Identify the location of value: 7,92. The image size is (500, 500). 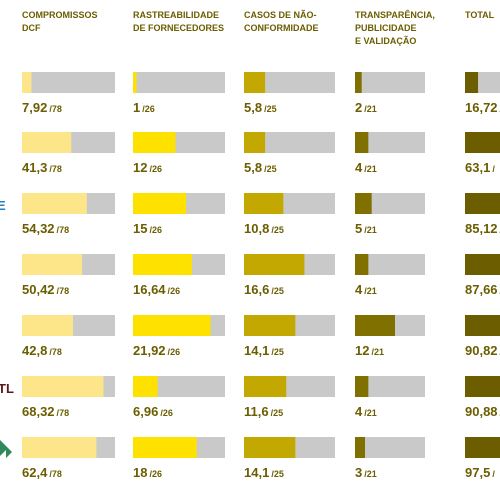
(34, 107).